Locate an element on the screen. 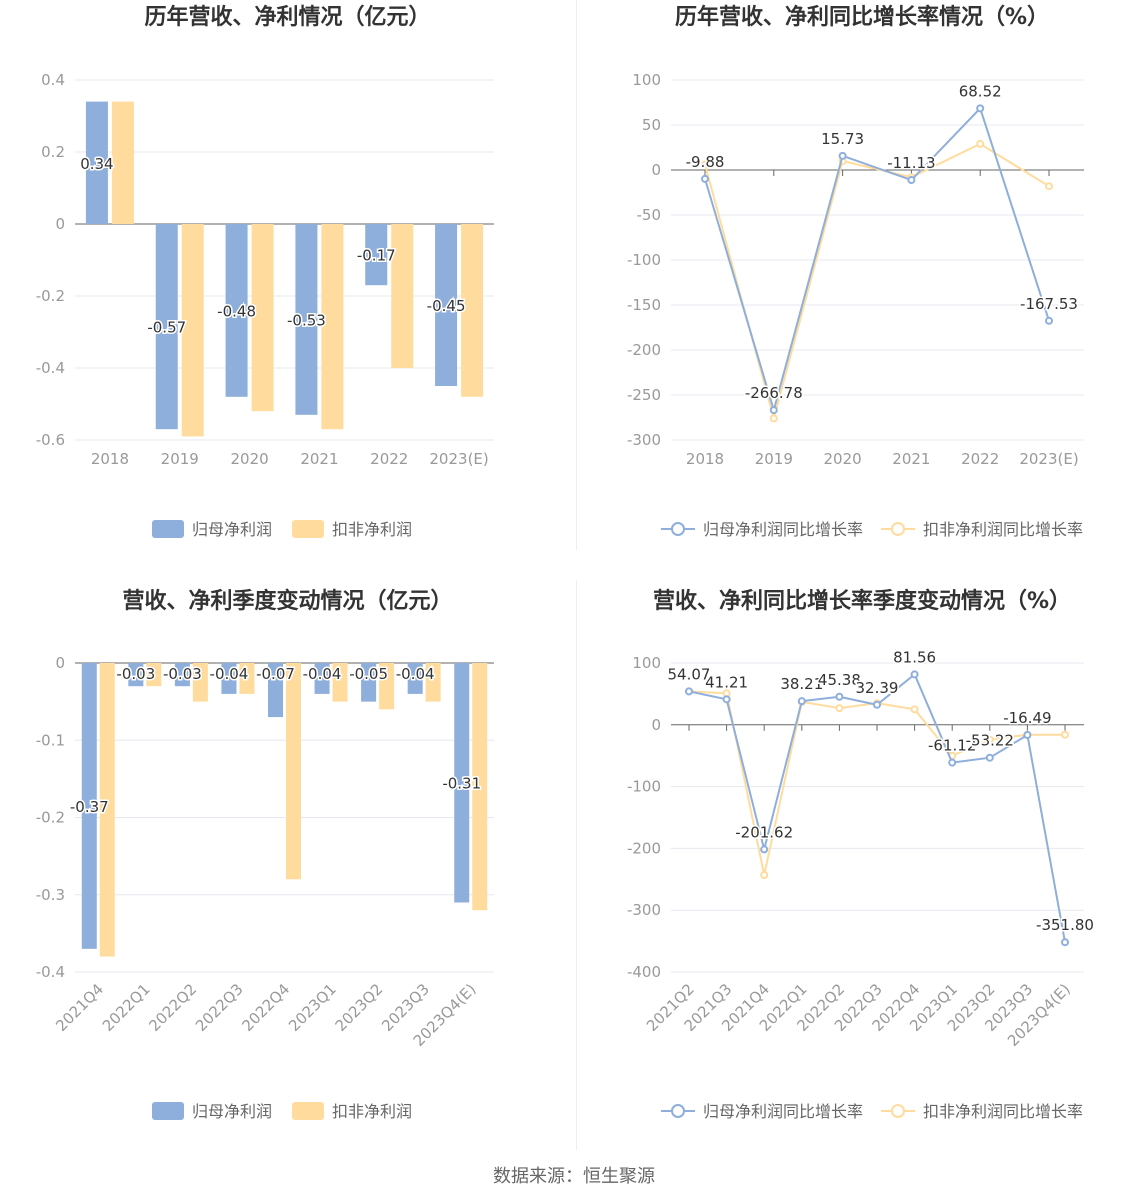  x-tick-label: 2020 is located at coordinates (843, 459).